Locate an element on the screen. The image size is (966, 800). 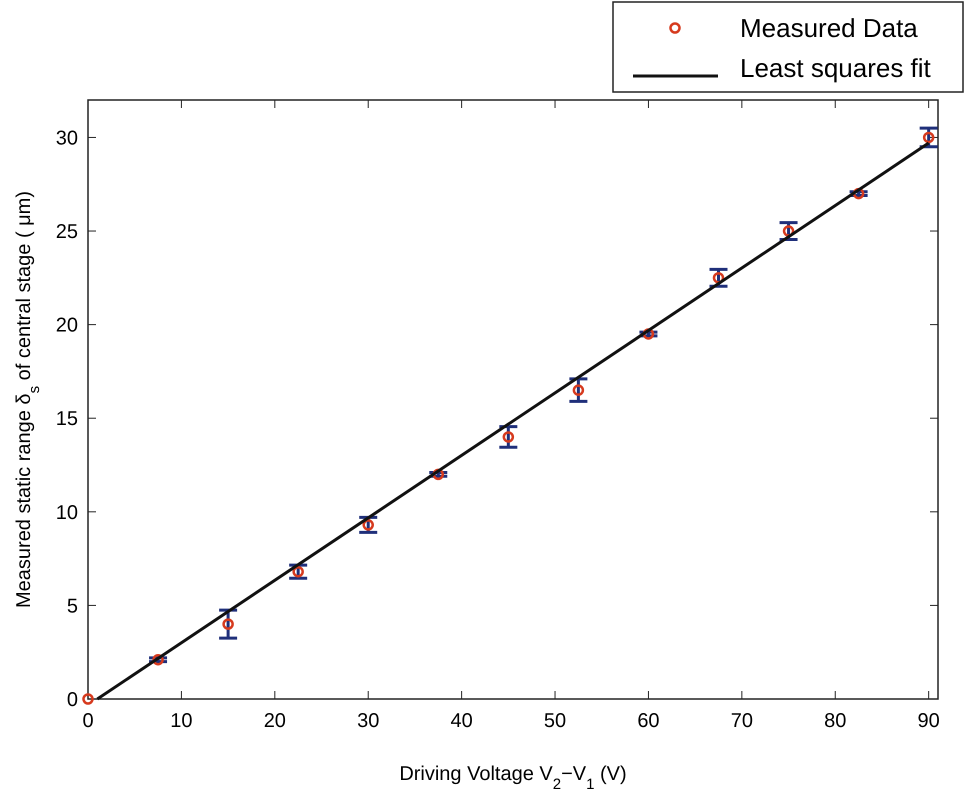
y-tick-label: 20 is located at coordinates (67, 325).